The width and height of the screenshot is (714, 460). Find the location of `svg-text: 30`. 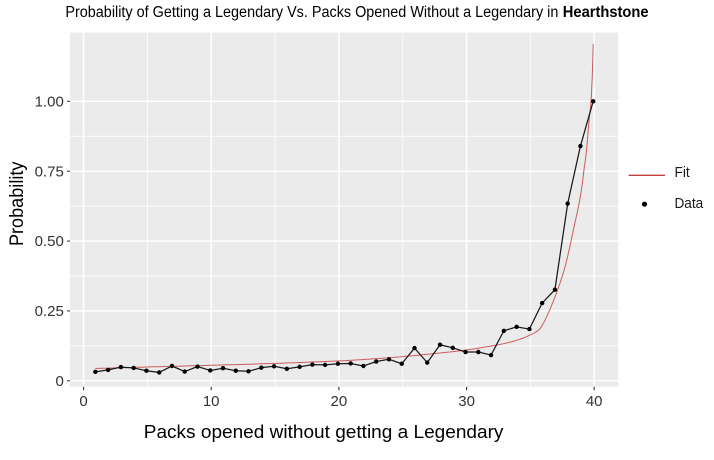

svg-text: 30 is located at coordinates (466, 401).